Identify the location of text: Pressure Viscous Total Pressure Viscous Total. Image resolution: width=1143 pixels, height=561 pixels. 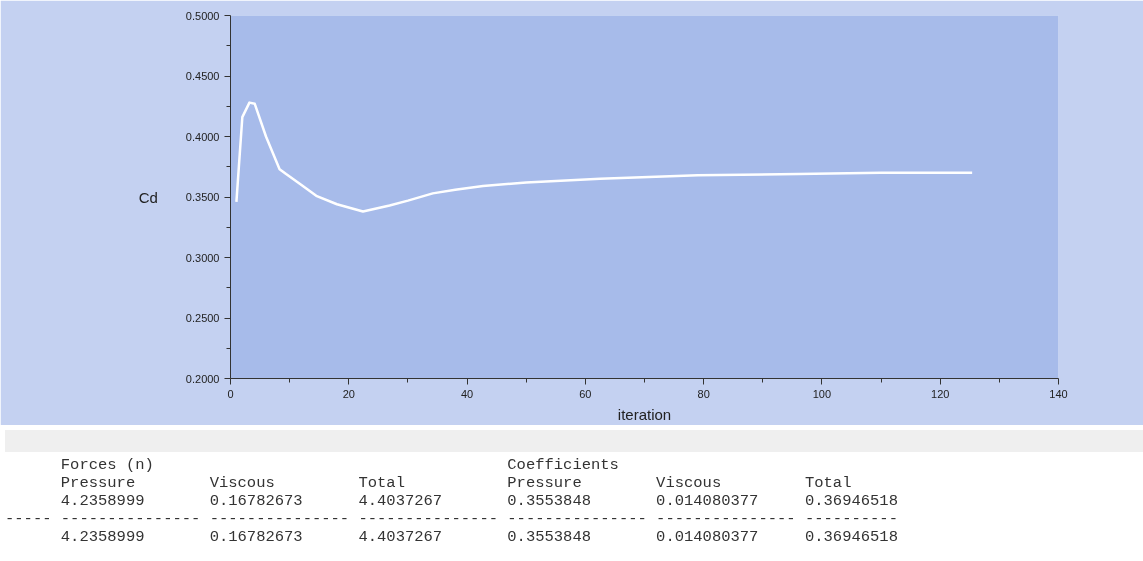
(456, 483).